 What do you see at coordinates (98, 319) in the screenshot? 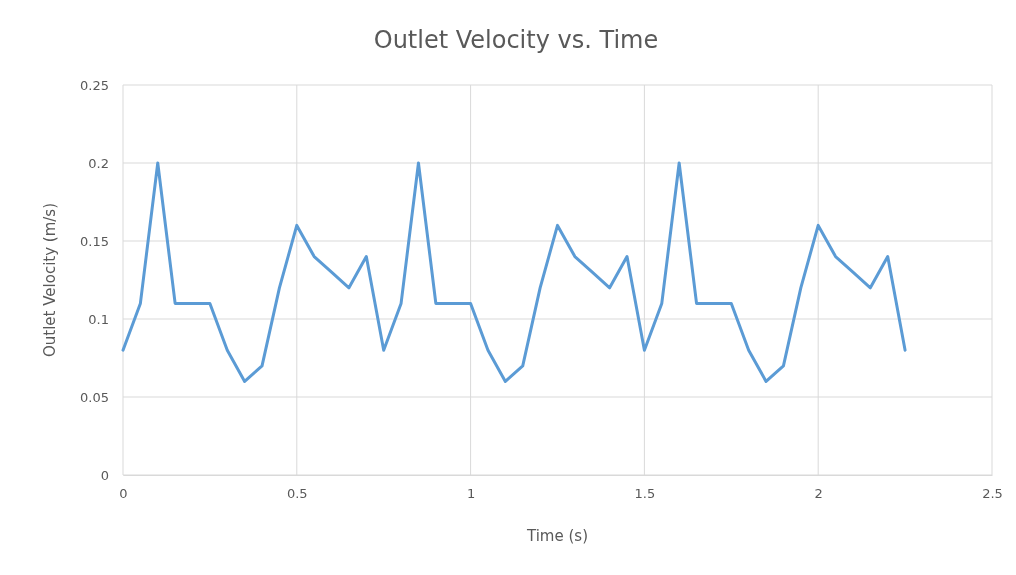
I see `y-tick-label: 0.1` at bounding box center [98, 319].